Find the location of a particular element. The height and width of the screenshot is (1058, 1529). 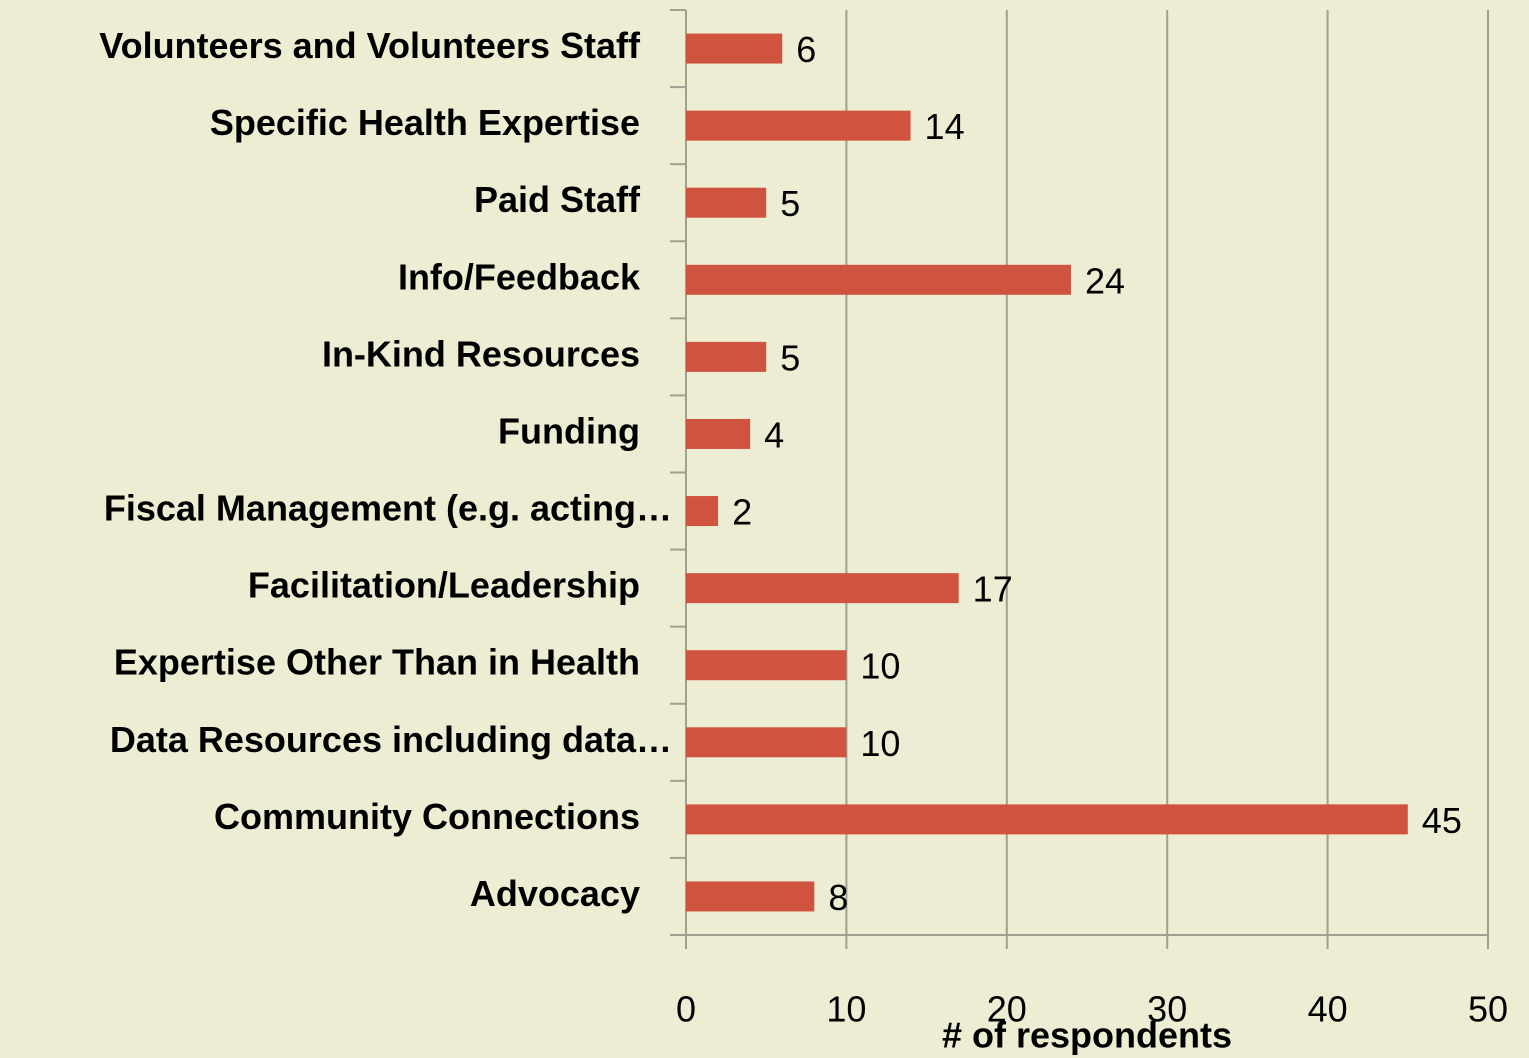

y-tick-label: Volunteers and Volunteers Staff is located at coordinates (370, 45).